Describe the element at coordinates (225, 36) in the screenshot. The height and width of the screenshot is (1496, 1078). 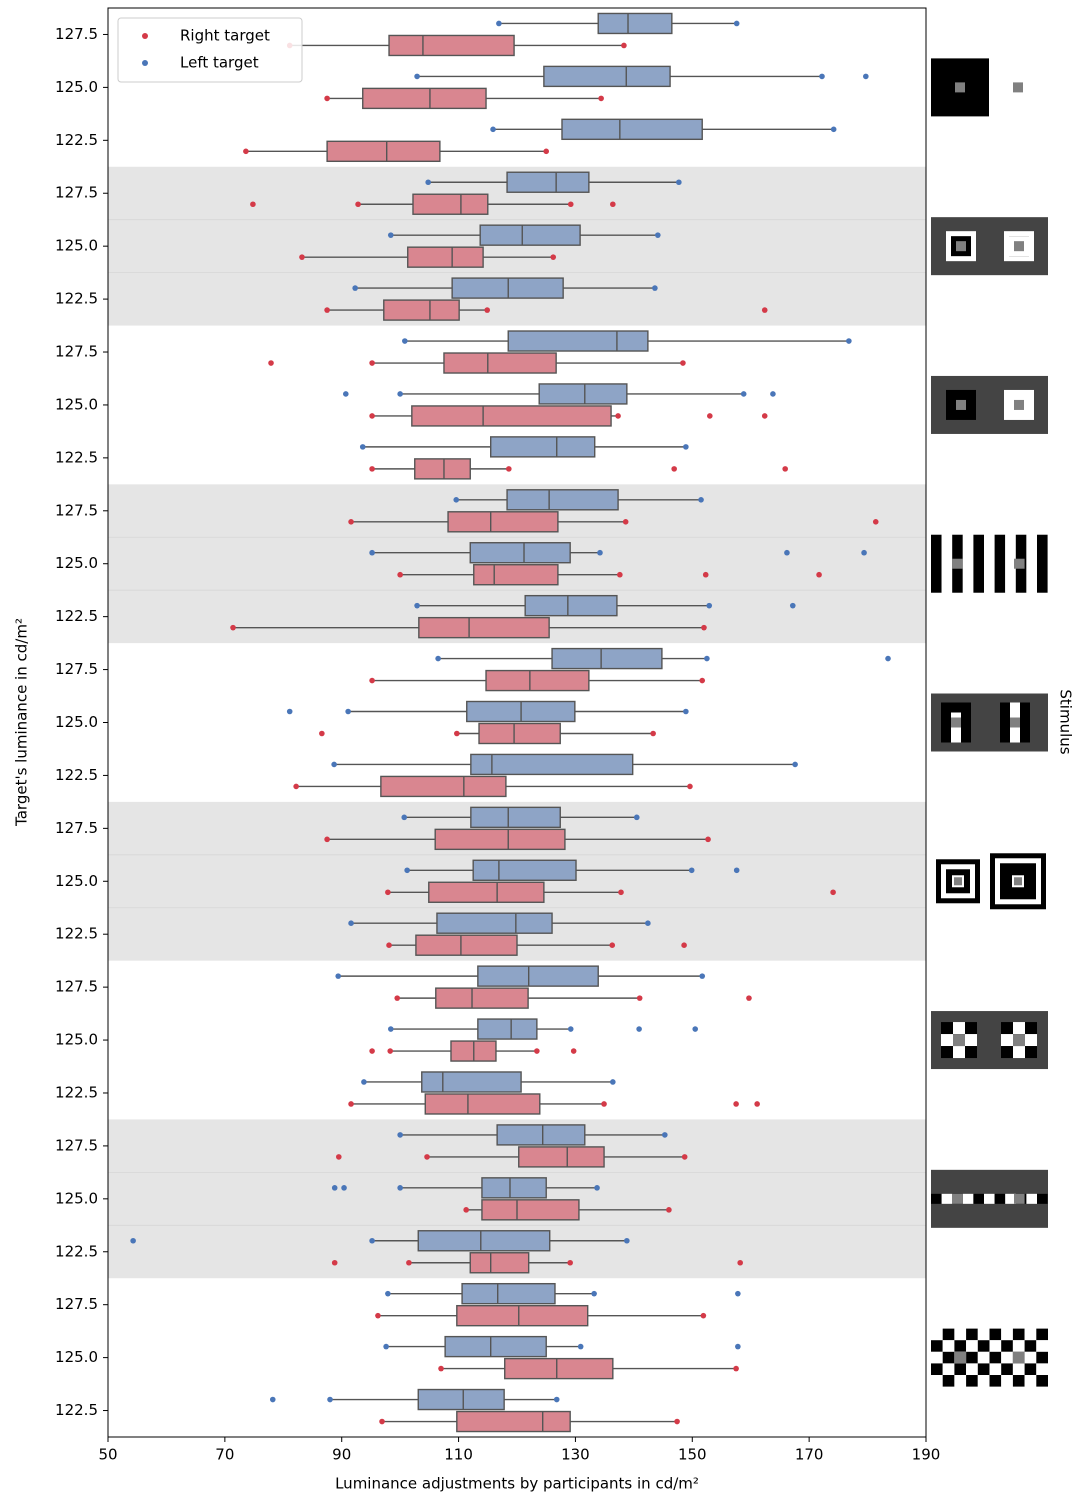
I see `legend-label: Right target` at that location.